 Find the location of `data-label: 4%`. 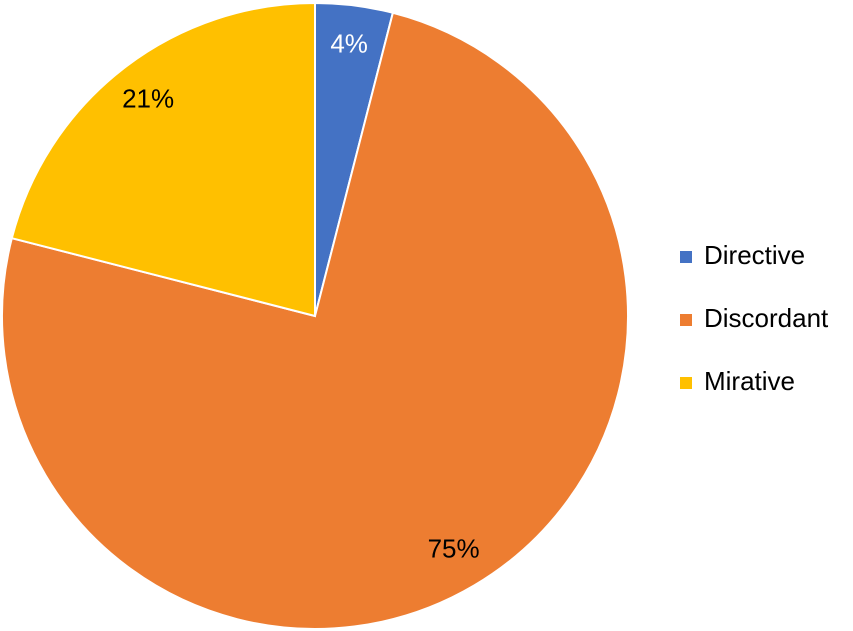

data-label: 4% is located at coordinates (349, 44).